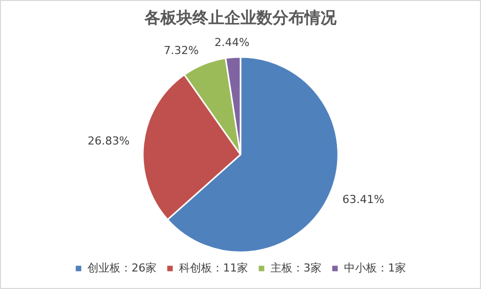 This screenshot has height=289, width=481. Describe the element at coordinates (375, 267) in the screenshot. I see `legend-label: 中小板：1家` at that location.